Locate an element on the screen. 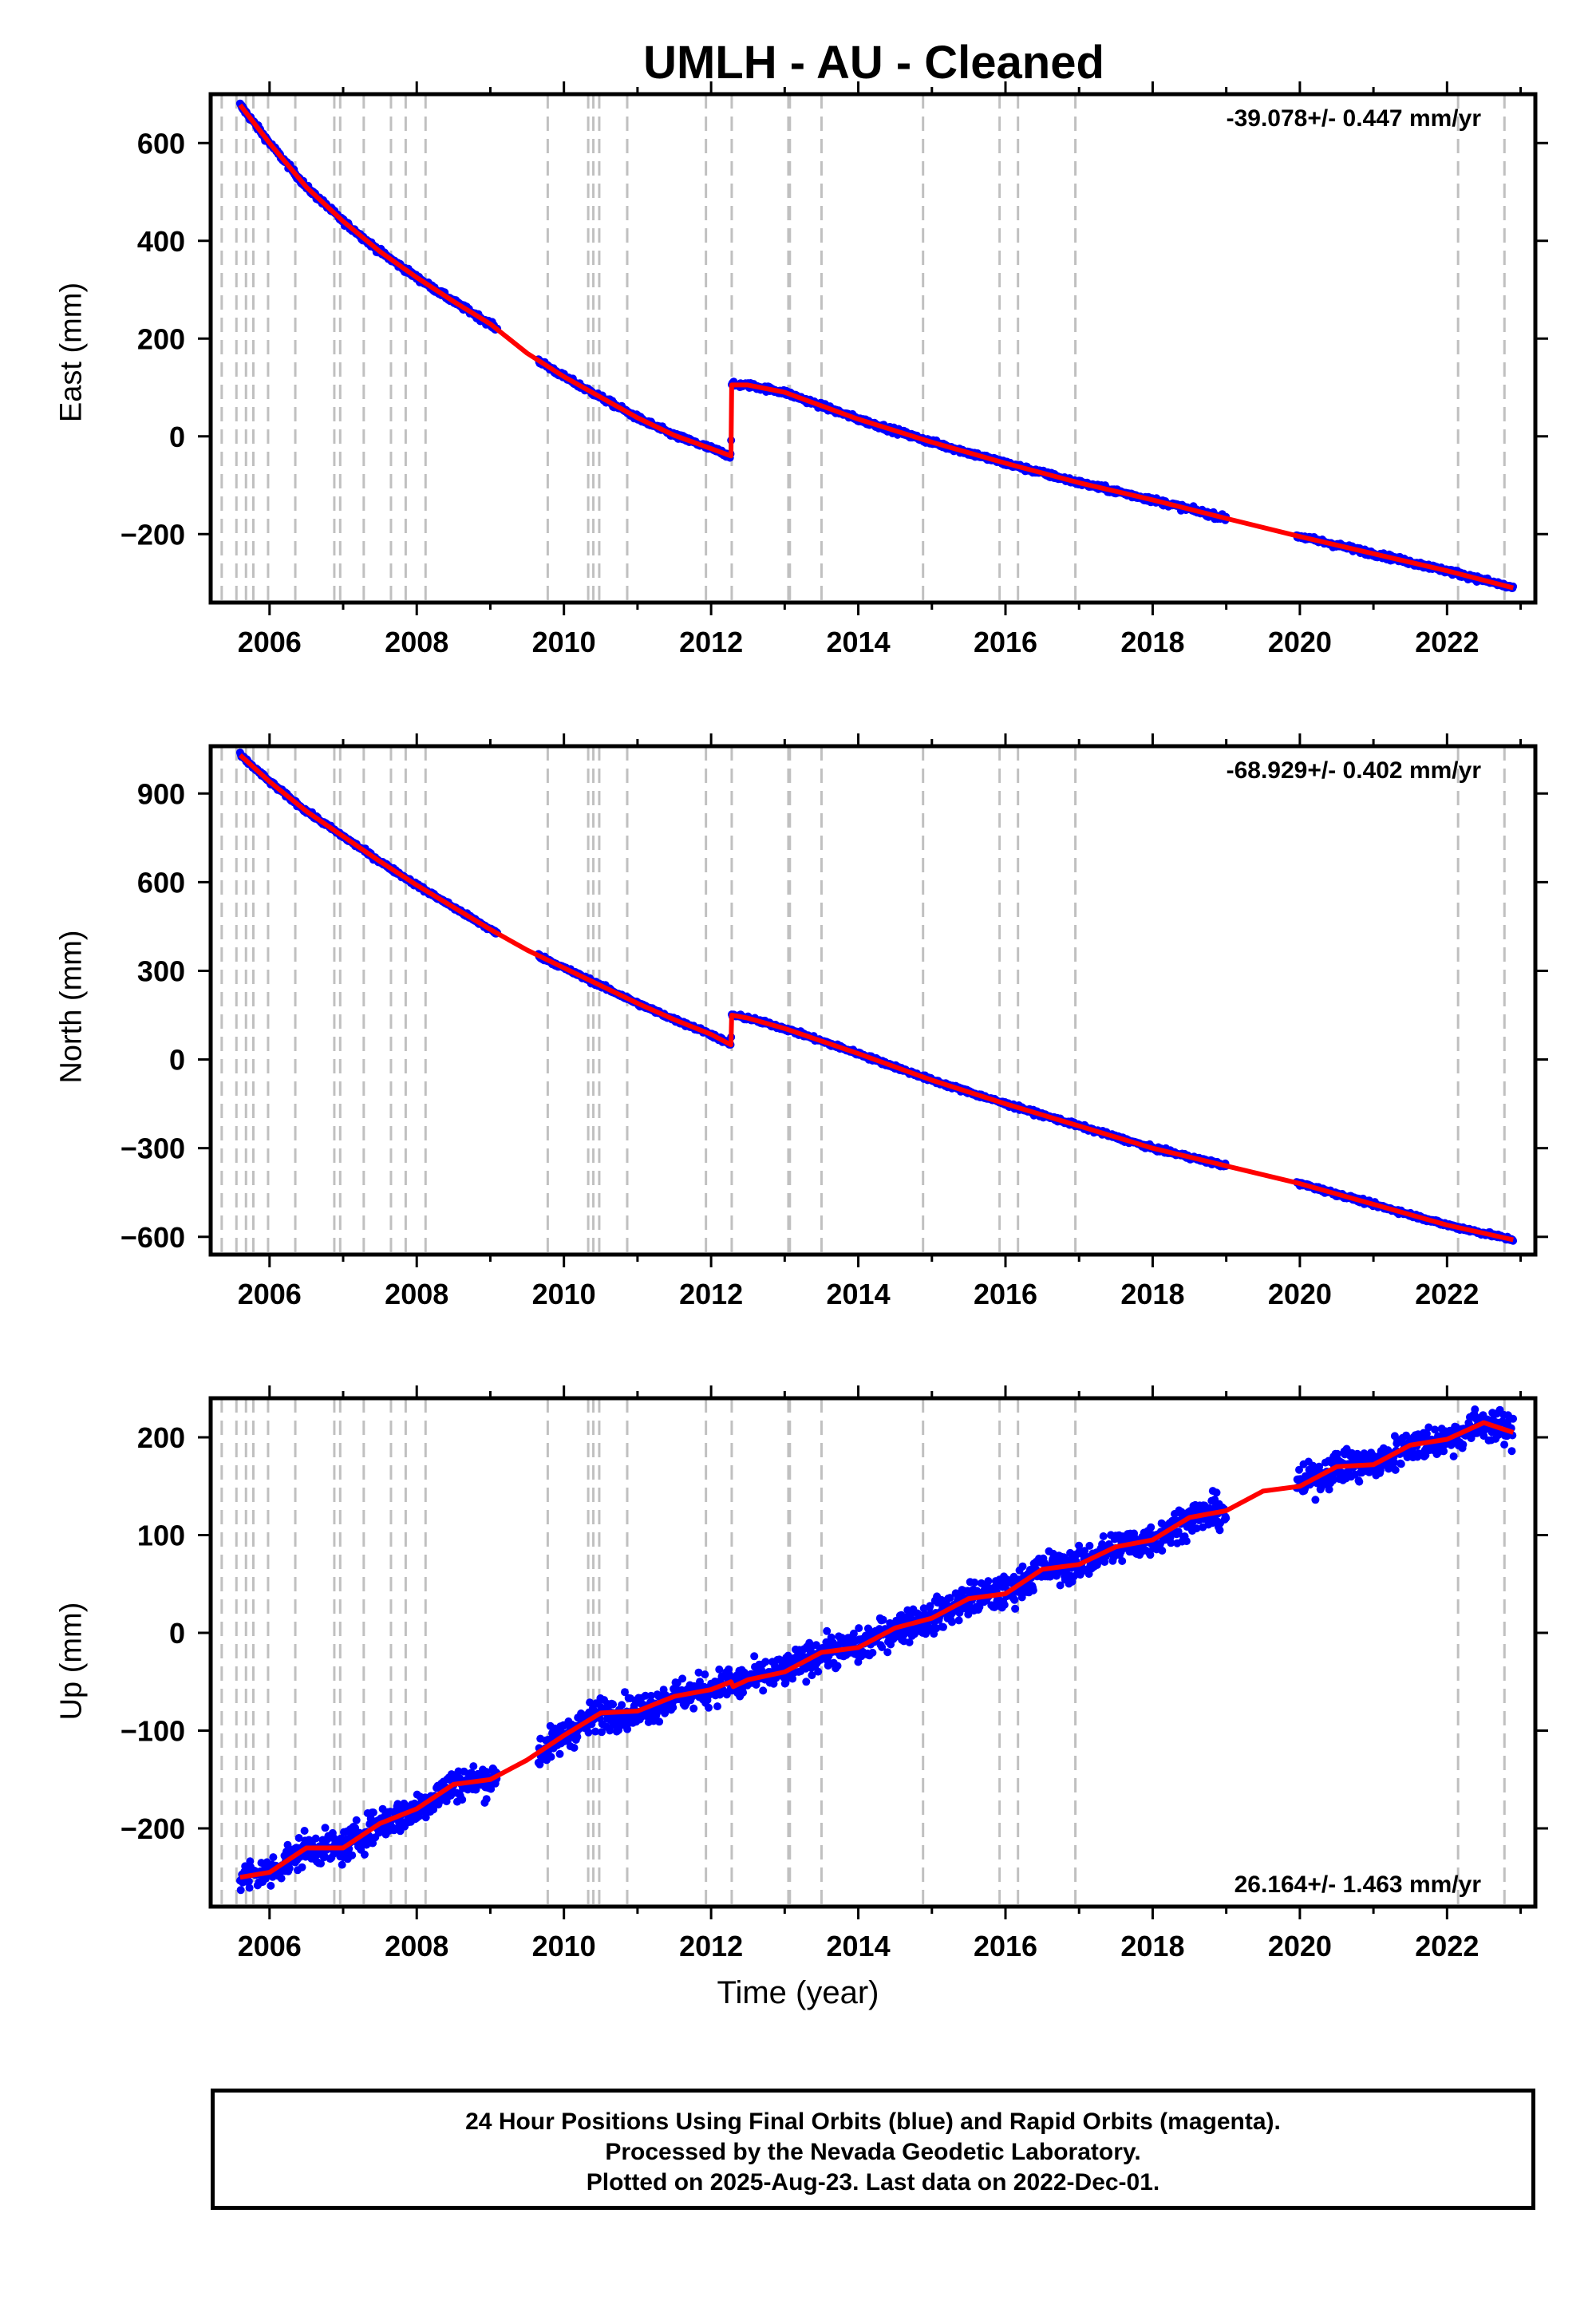  y-tick-label: −200 is located at coordinates (152, 534).